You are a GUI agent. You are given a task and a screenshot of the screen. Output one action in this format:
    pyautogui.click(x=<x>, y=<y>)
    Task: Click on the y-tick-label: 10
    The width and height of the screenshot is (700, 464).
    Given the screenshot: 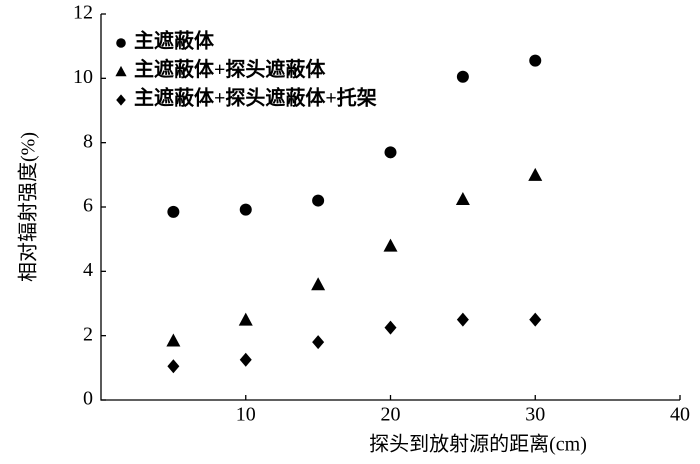 What is the action you would take?
    pyautogui.click(x=83, y=77)
    